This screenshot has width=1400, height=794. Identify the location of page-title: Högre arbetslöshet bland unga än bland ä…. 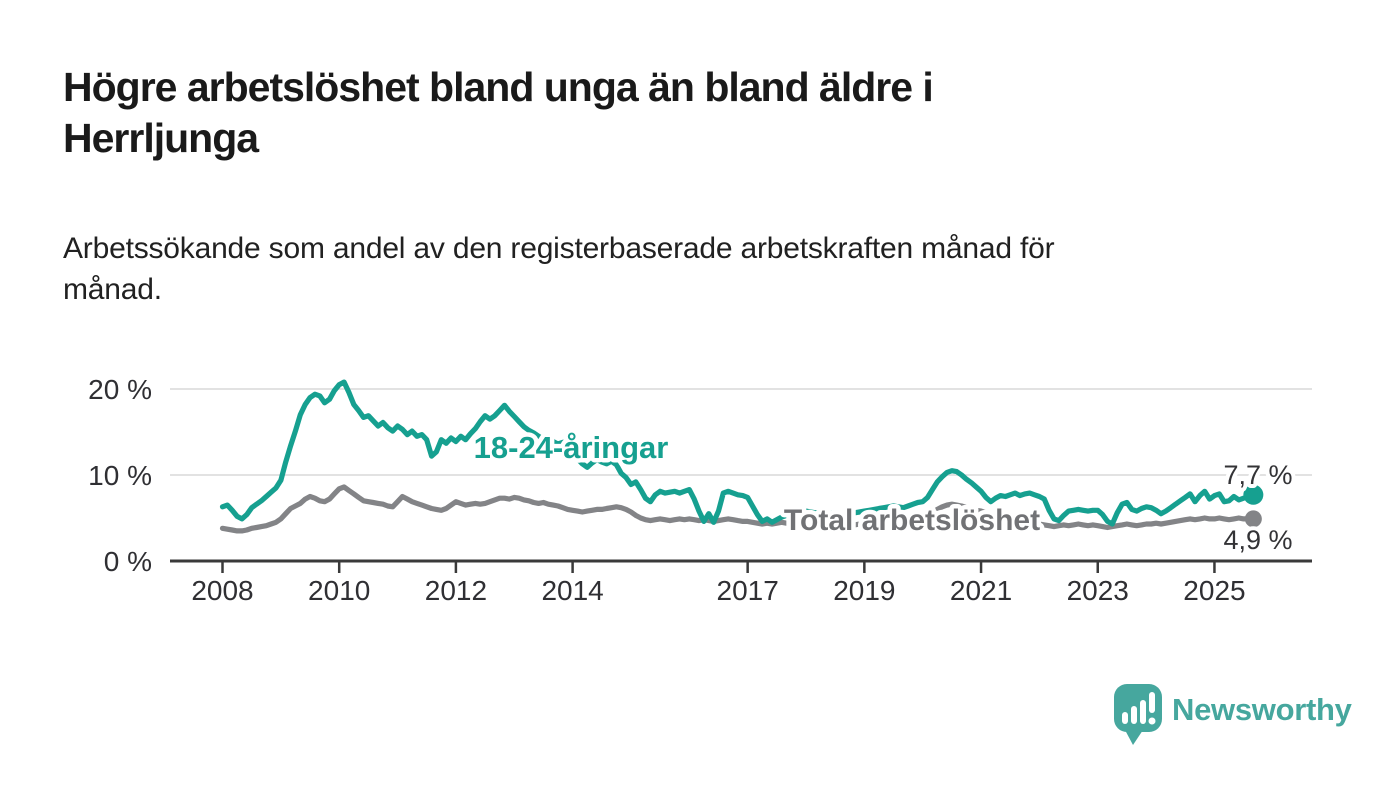
(683, 113).